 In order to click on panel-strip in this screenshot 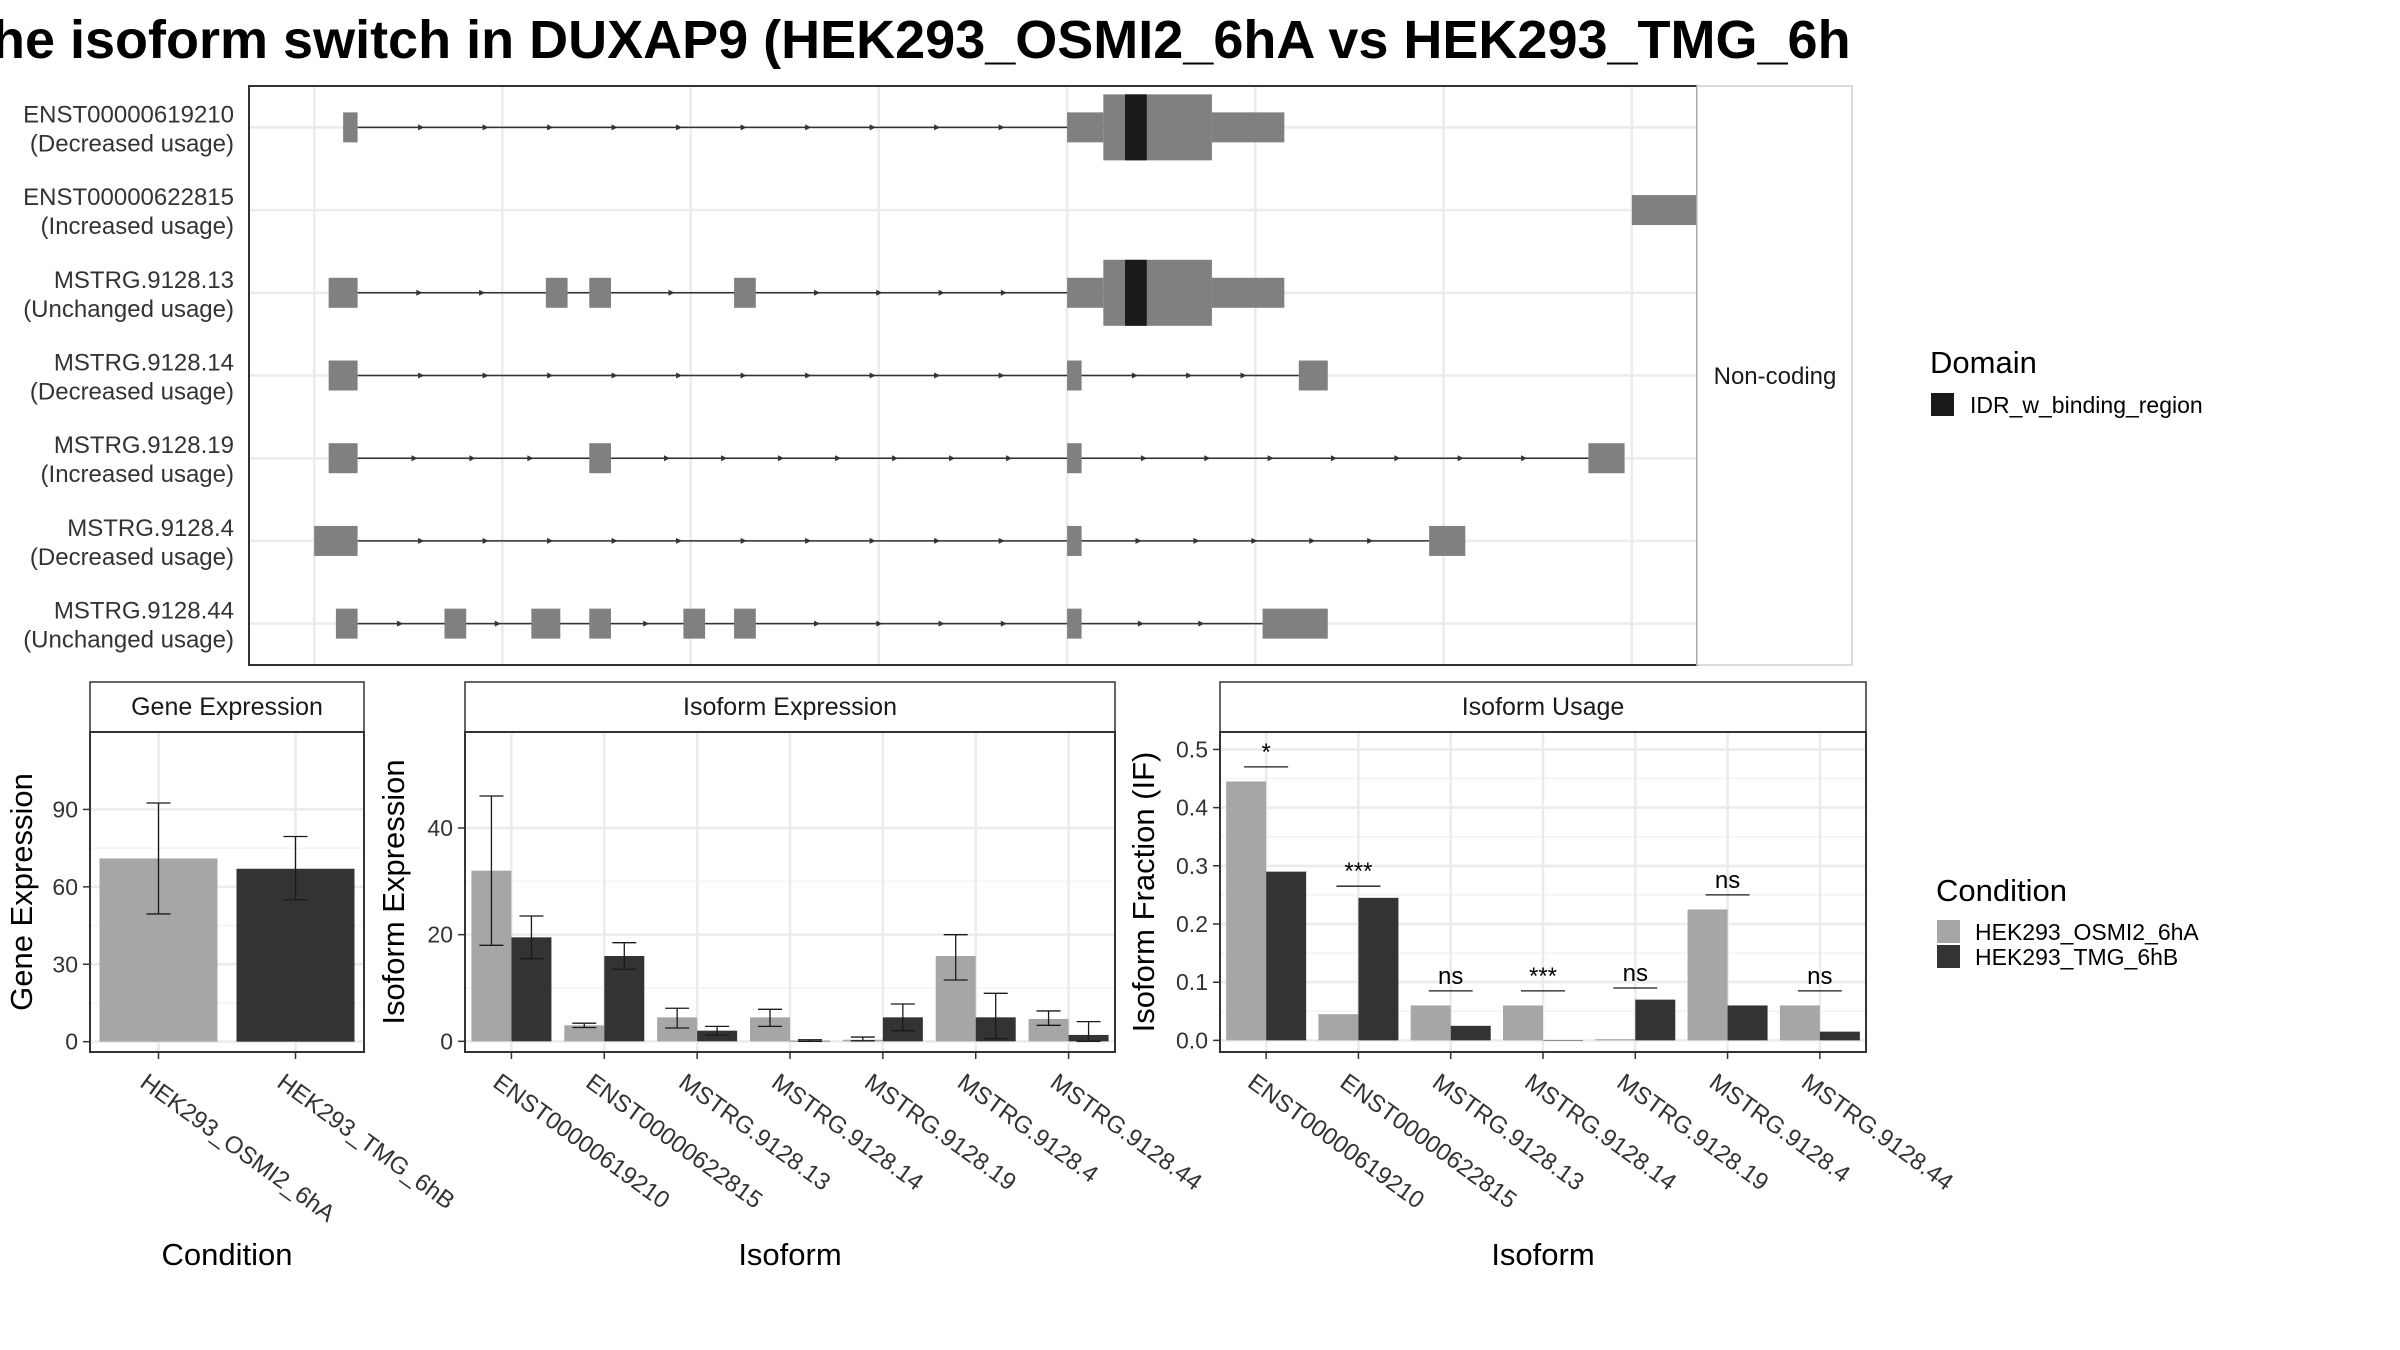, I will do `click(227, 707)`.